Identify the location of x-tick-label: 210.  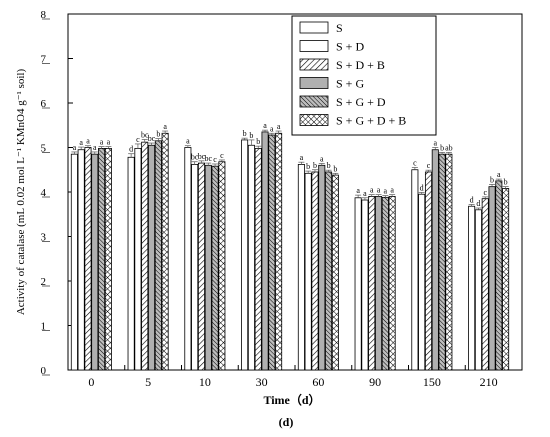
(489, 382).